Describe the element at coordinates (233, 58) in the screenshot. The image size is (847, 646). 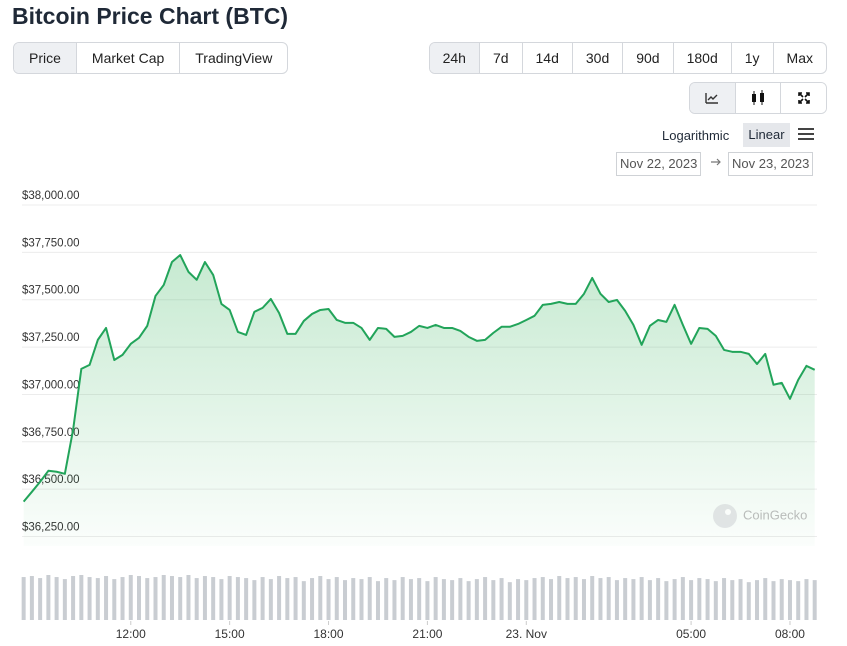
I see `tab: TradingView` at that location.